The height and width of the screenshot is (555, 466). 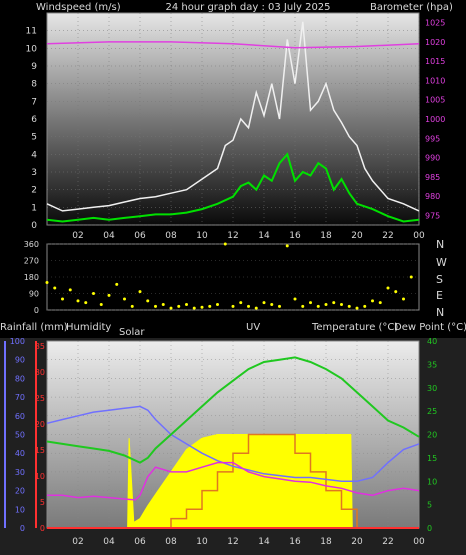 I want to click on solar-area, so click(x=233, y=481).